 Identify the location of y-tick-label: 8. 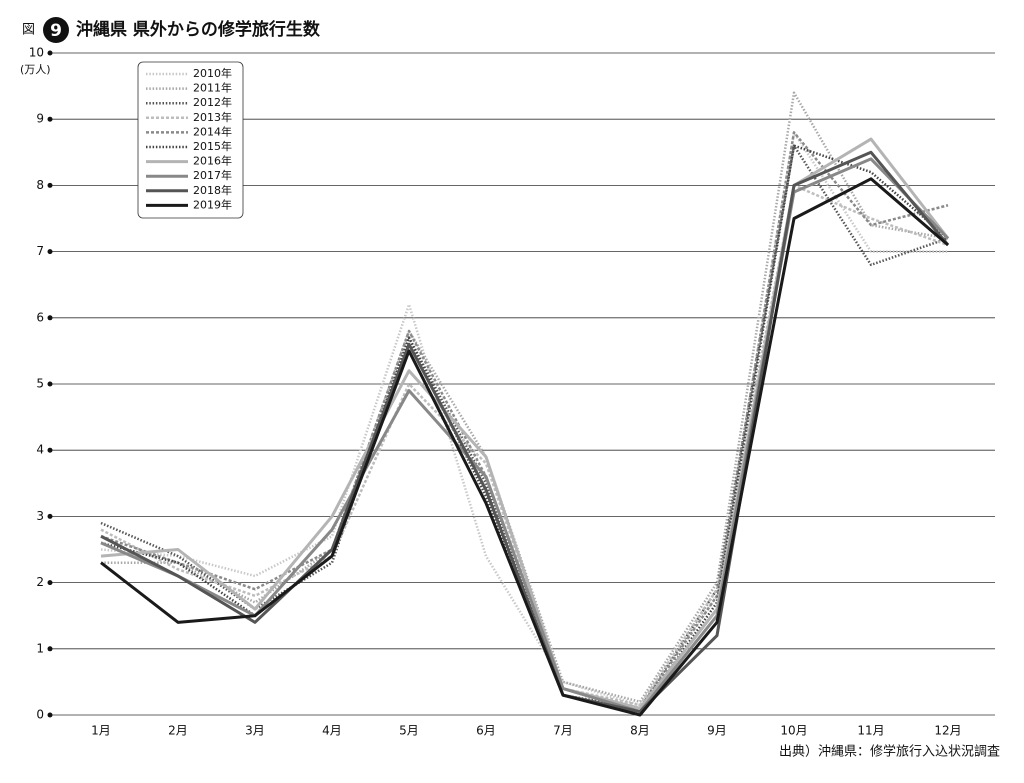
(40, 185).